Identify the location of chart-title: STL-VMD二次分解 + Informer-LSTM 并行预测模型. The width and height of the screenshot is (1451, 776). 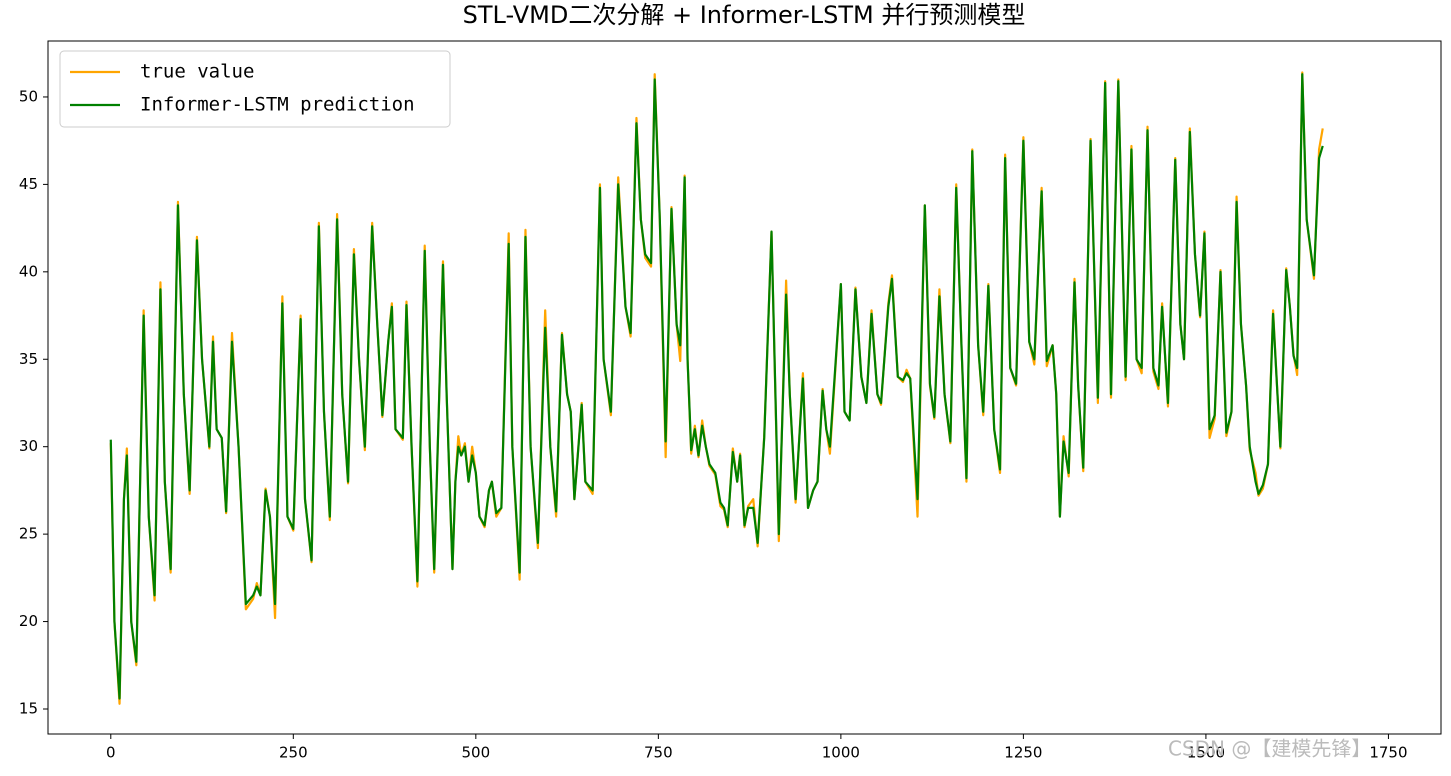
(744, 15).